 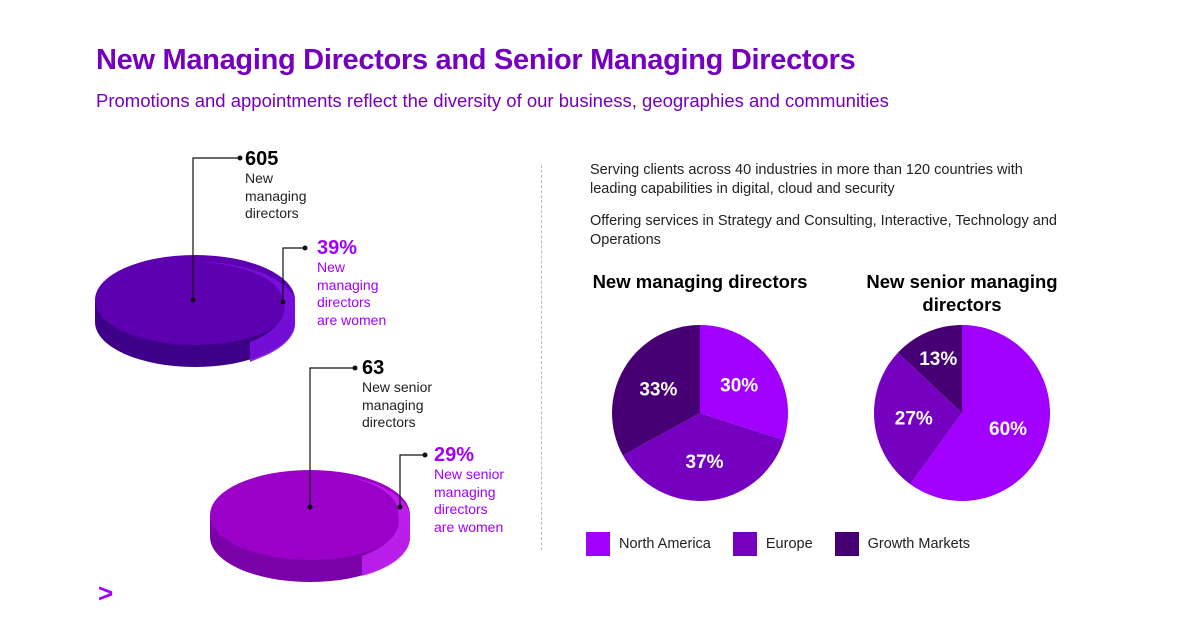 I want to click on logo-chevron: >, so click(x=106, y=593).